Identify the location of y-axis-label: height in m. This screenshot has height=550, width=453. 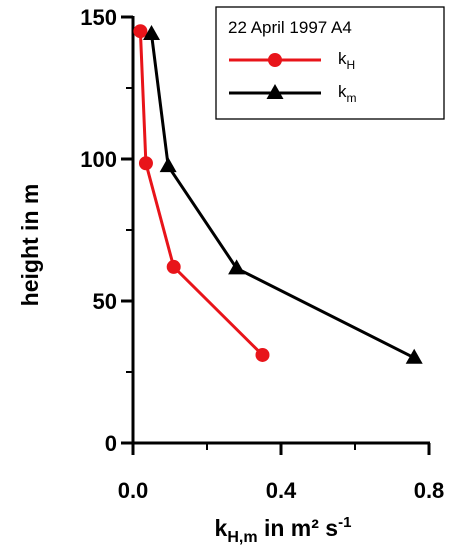
(30, 245).